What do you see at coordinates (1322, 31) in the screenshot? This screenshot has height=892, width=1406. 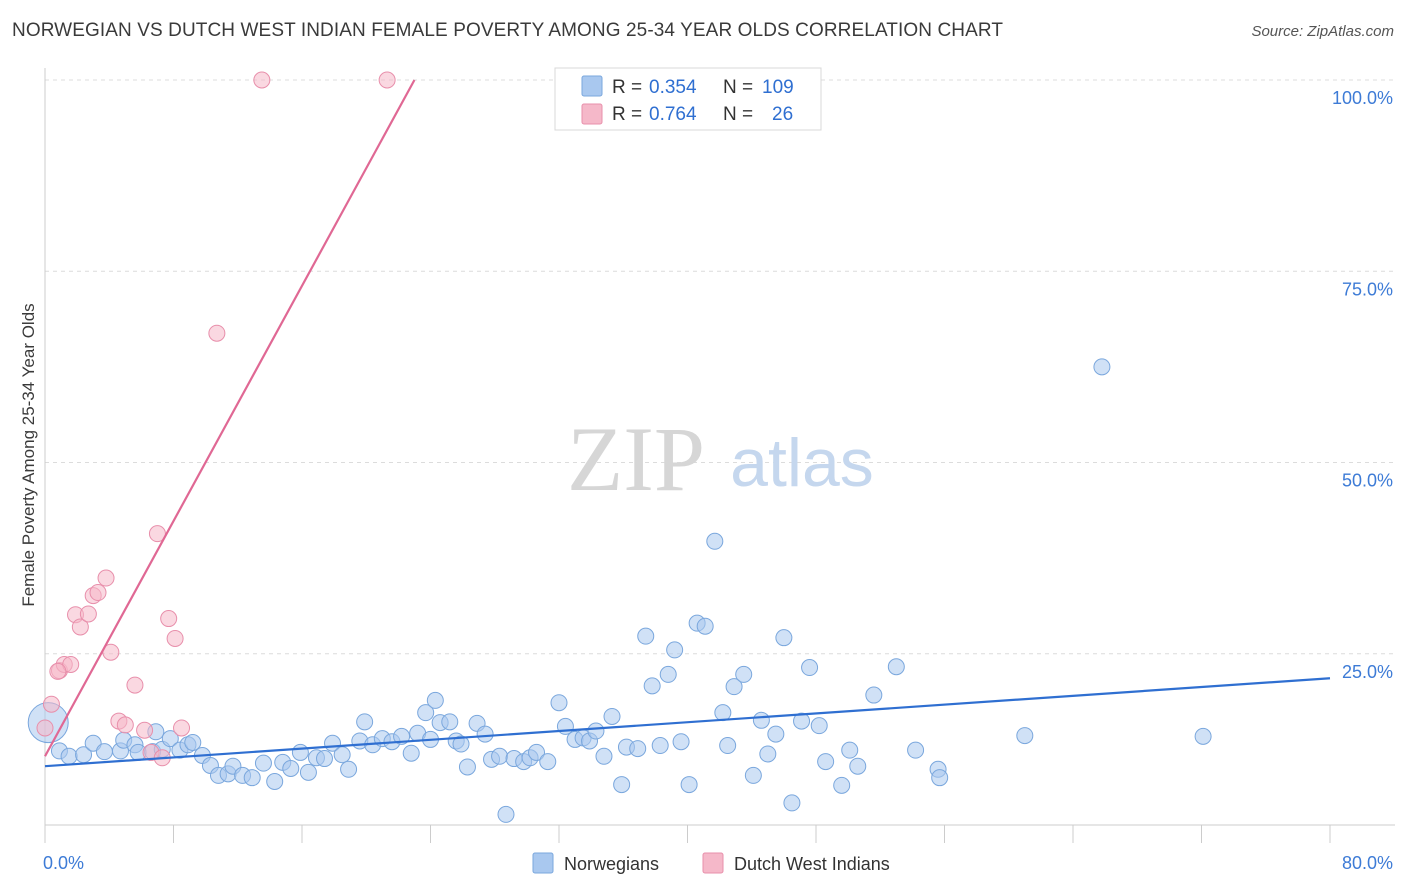 I see `source-label: Source: ZipAtlas.com` at bounding box center [1322, 31].